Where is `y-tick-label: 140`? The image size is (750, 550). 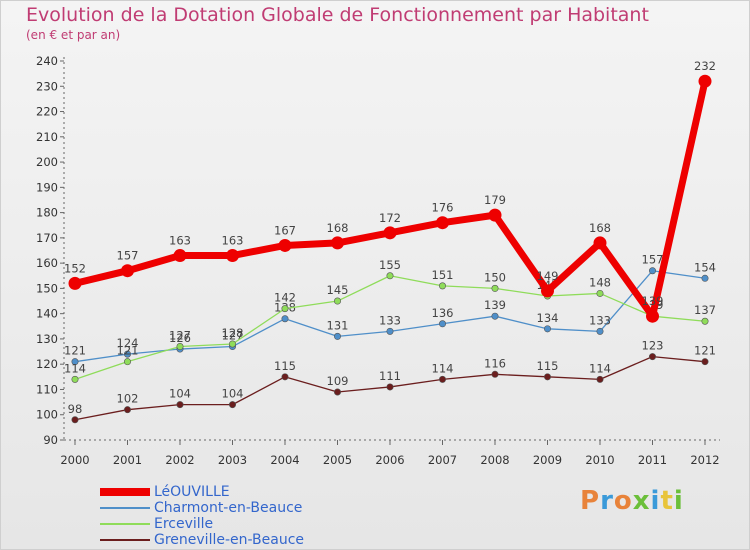
y-tick-label: 140 is located at coordinates (47, 314).